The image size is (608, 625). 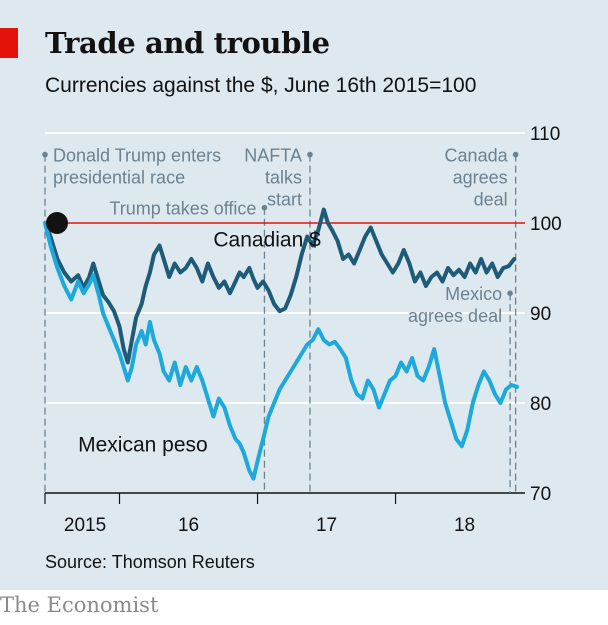 I want to click on event-label-3-1: agrees deal, so click(x=455, y=316).